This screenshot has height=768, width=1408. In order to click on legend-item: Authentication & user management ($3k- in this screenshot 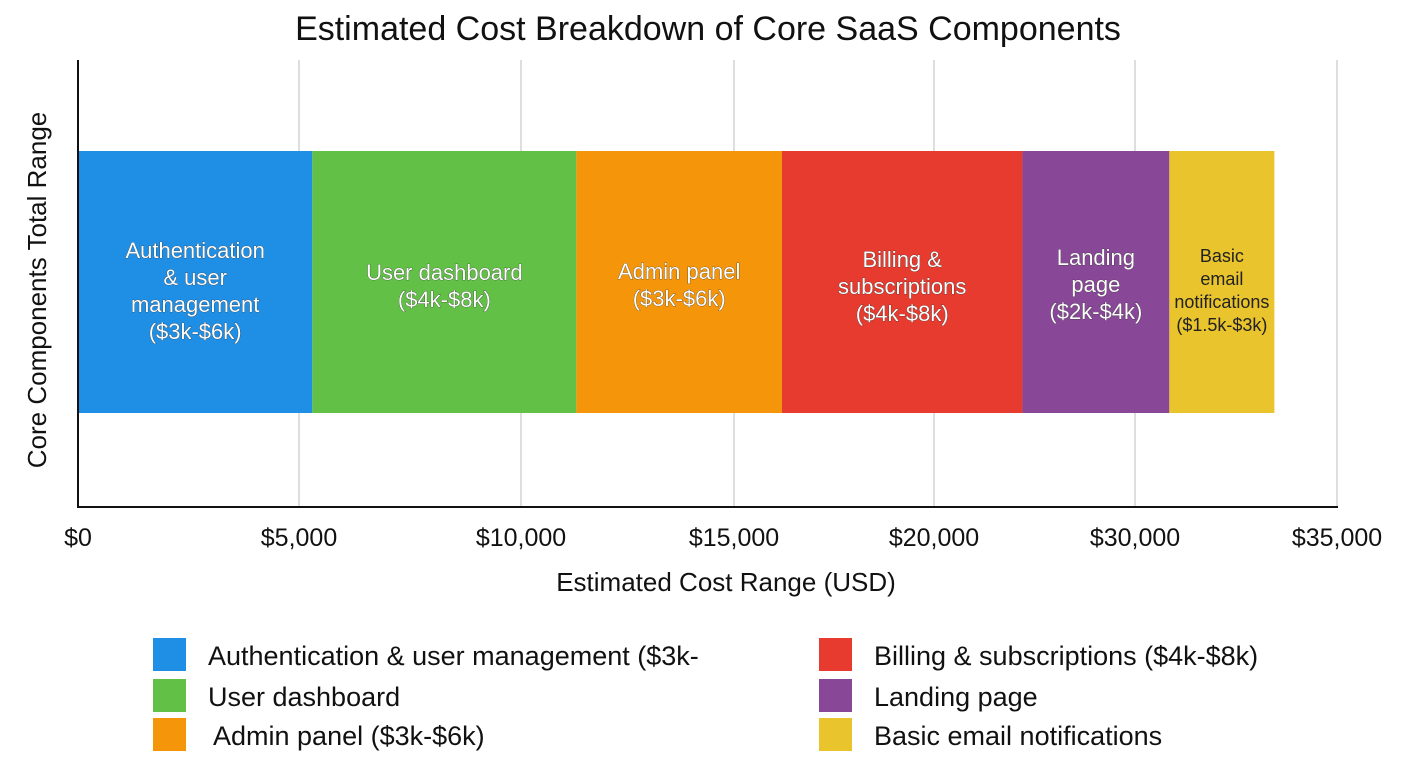, I will do `click(426, 654)`.